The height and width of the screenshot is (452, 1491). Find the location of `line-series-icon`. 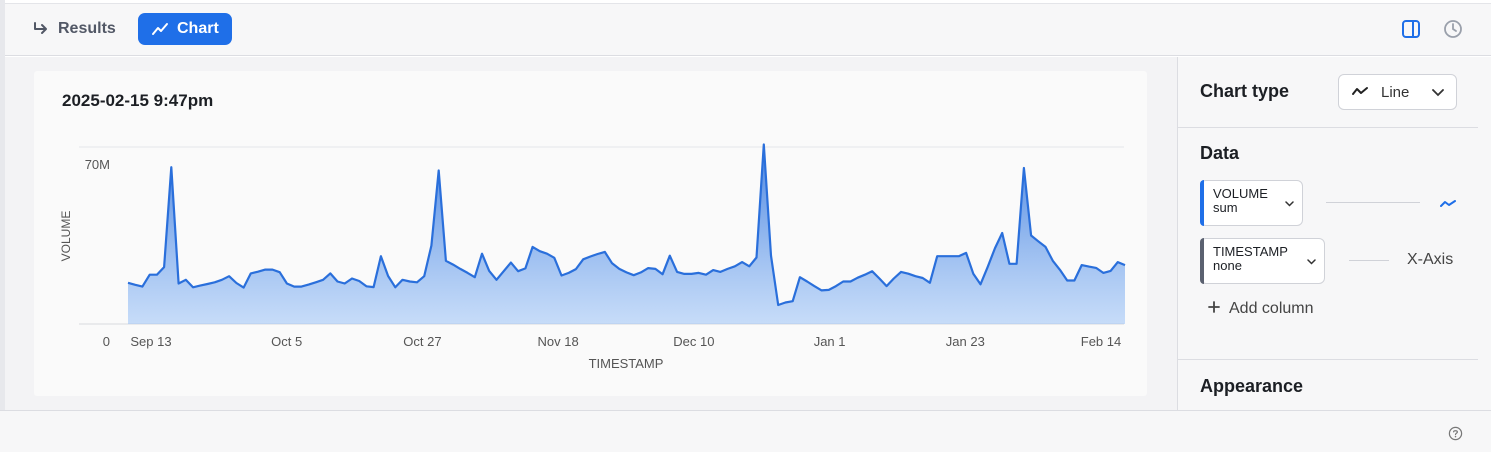

line-series-icon is located at coordinates (1448, 205).